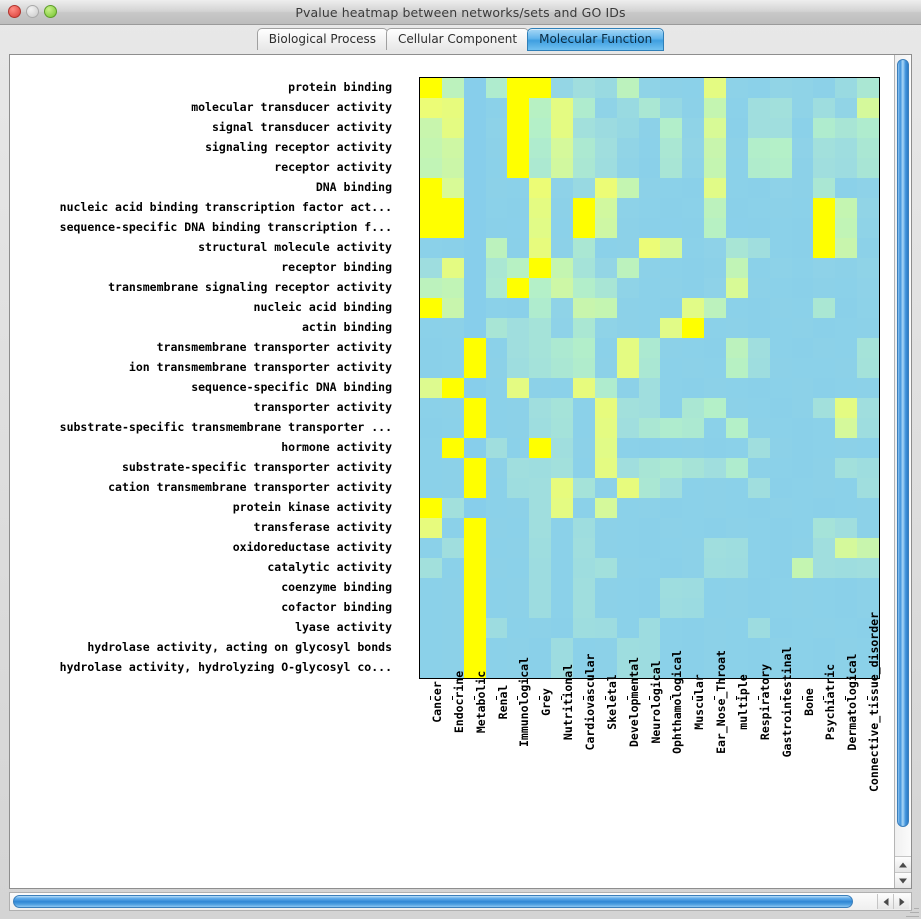  I want to click on scroll-down-button, so click(903, 880).